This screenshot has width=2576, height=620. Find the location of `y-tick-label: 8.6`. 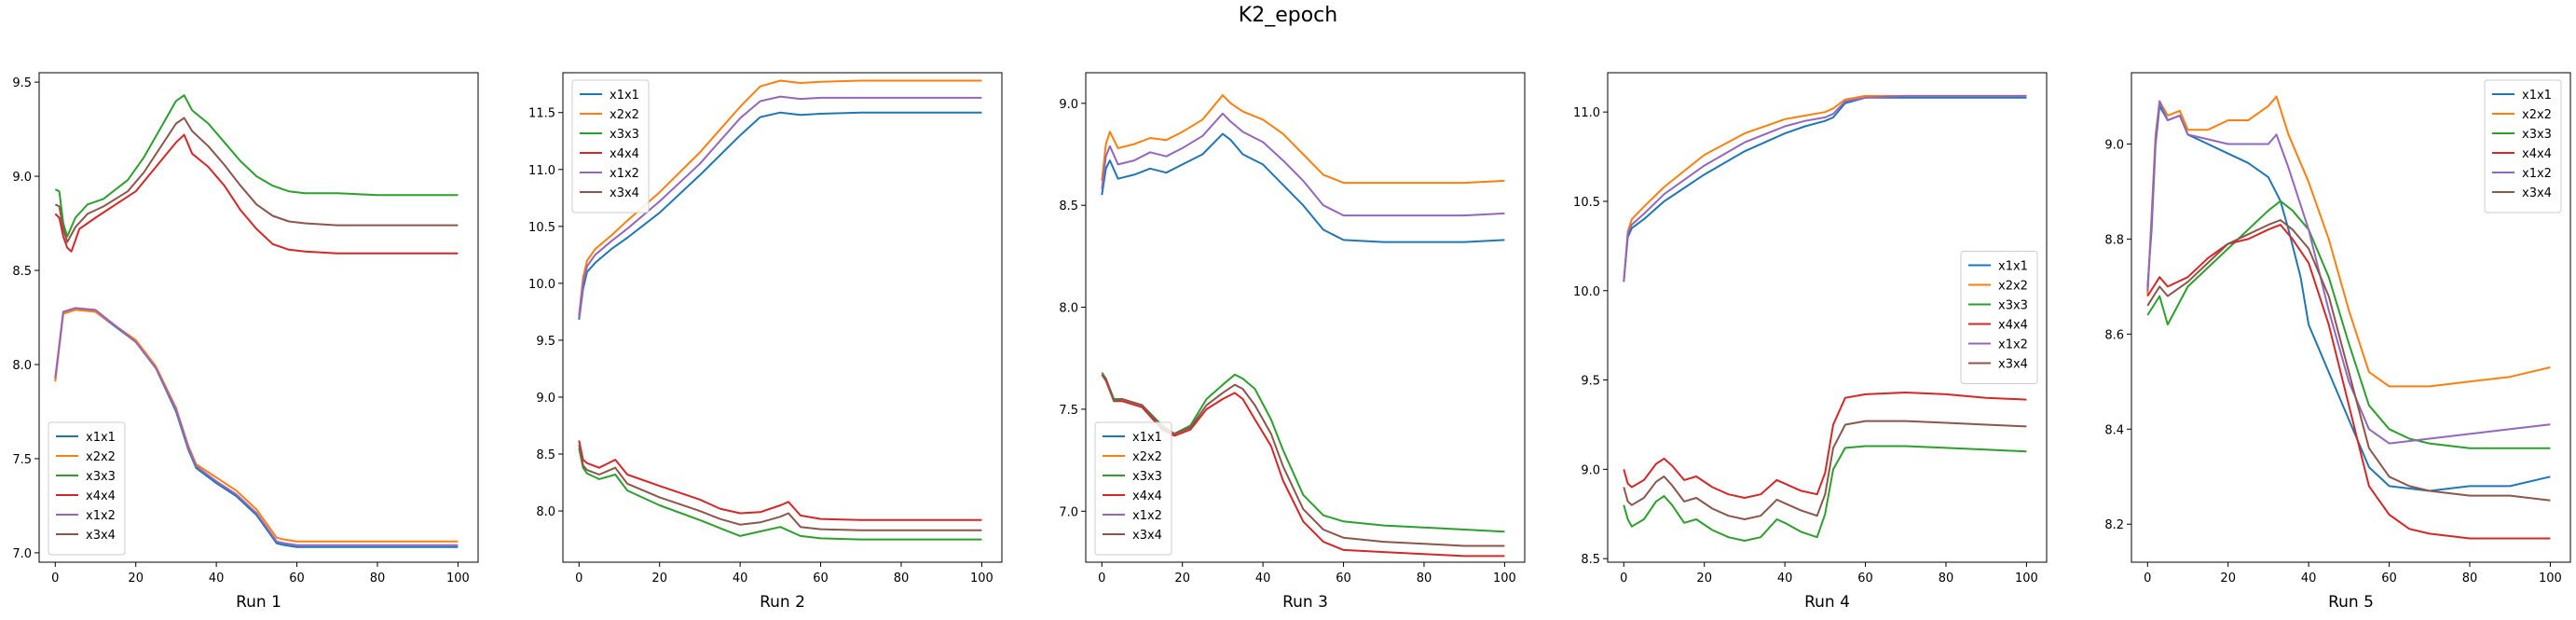

y-tick-label: 8.6 is located at coordinates (2114, 335).